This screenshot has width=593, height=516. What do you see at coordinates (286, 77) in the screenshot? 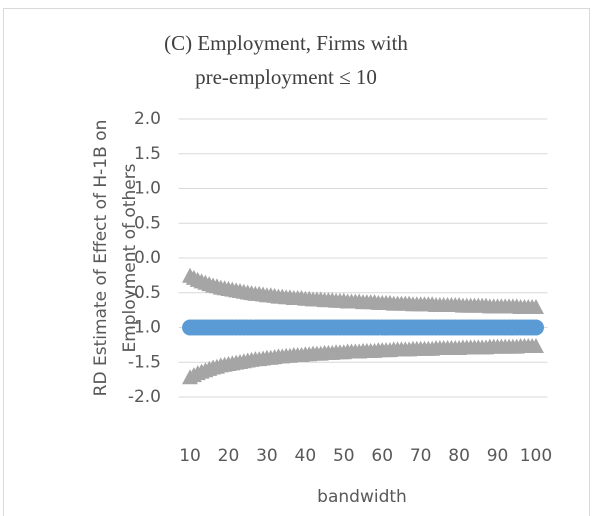
I see `chart-title: pre-employment ≤ 10` at bounding box center [286, 77].